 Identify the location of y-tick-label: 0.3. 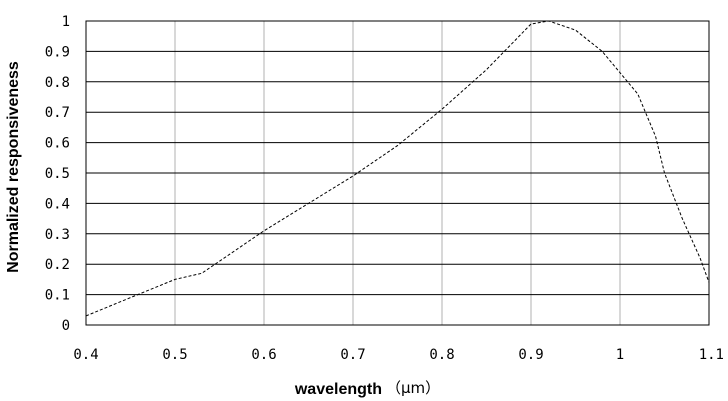
(57, 235).